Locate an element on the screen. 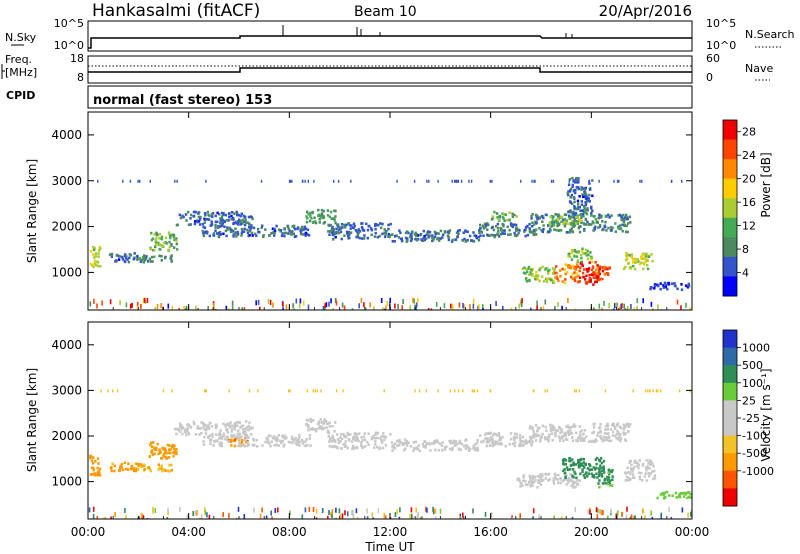 Image resolution: width=800 pixels, height=554 pixels. nsky-trace is located at coordinates (390, 42).